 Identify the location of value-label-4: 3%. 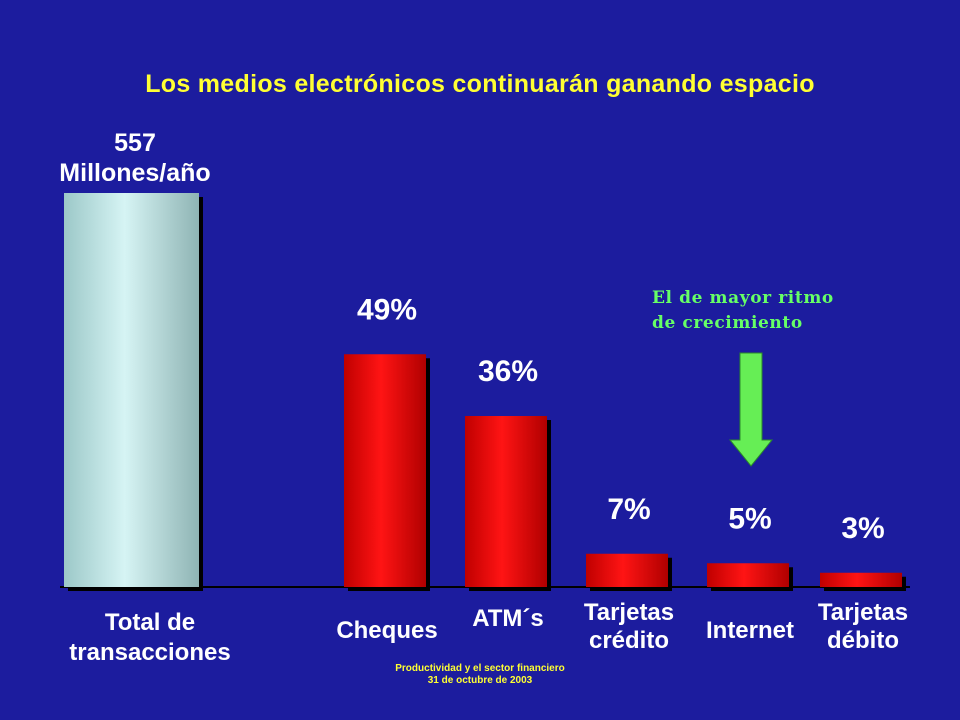
(862, 528).